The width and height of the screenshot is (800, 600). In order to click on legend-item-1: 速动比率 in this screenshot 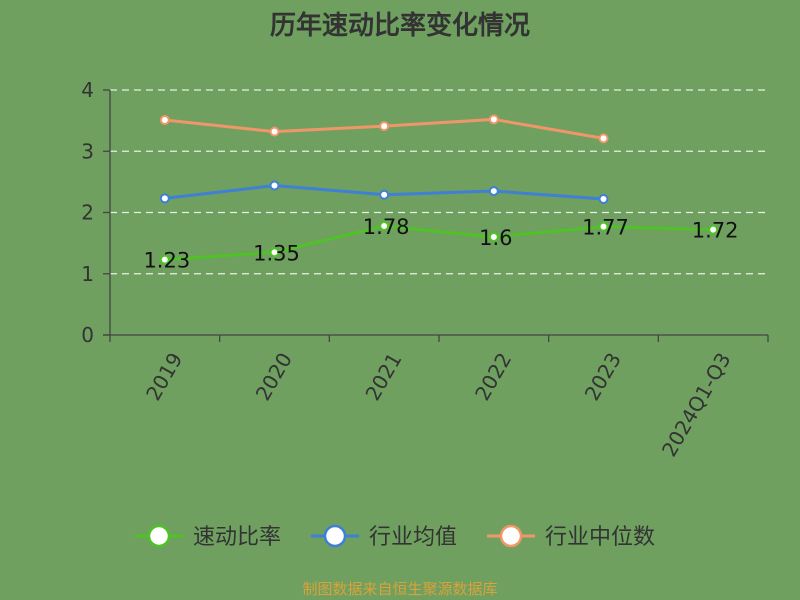, I will do `click(208, 537)`.